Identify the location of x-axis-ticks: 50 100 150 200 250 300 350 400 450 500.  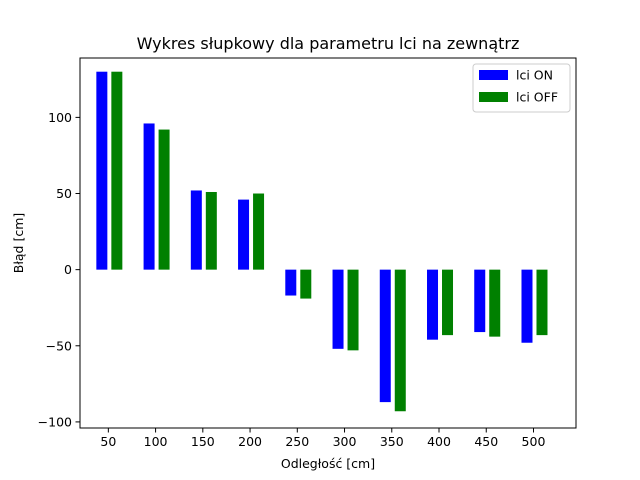
(322, 438).